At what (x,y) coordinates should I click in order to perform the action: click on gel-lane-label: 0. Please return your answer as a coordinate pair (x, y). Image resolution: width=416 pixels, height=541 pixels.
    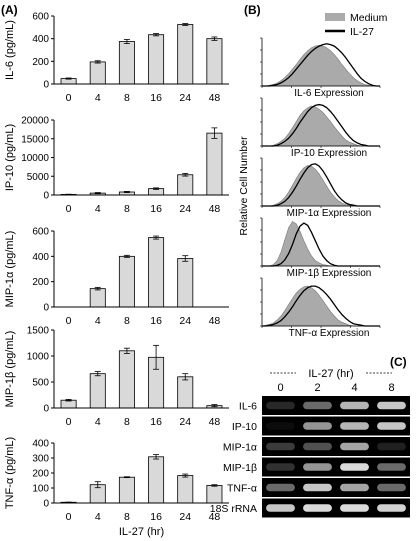
    Looking at the image, I should click on (280, 388).